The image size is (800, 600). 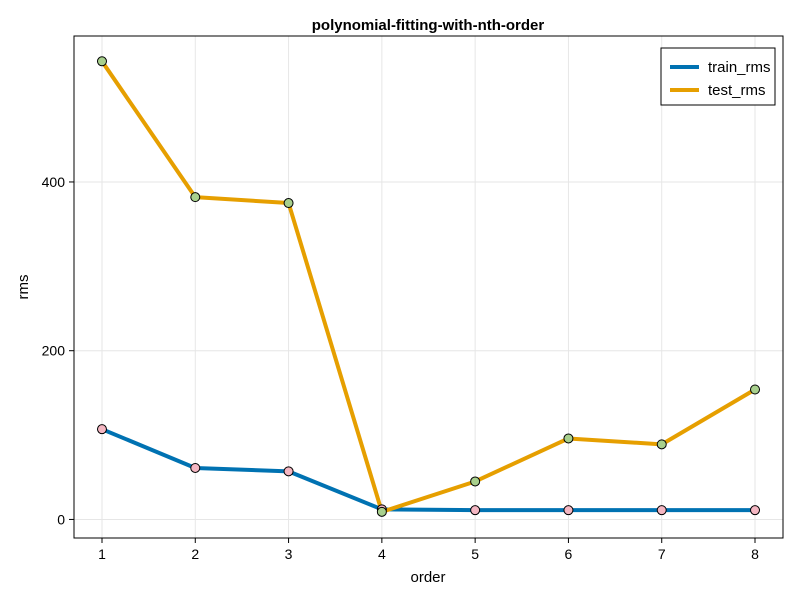 I want to click on chart-title: polynomial-fitting-with-nth-order, so click(x=428, y=25).